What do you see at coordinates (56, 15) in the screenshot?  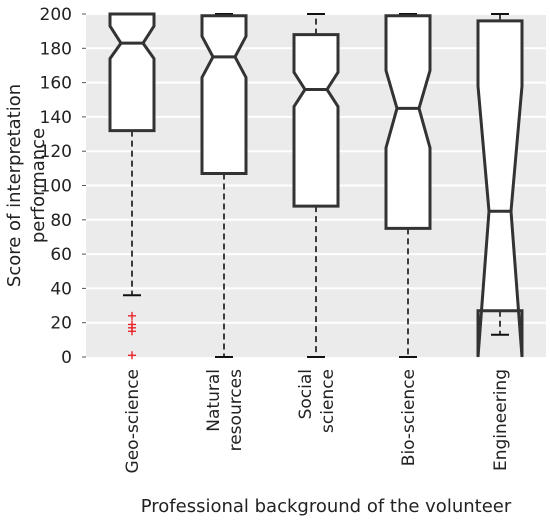 I see `y-tick-label: 200` at bounding box center [56, 15].